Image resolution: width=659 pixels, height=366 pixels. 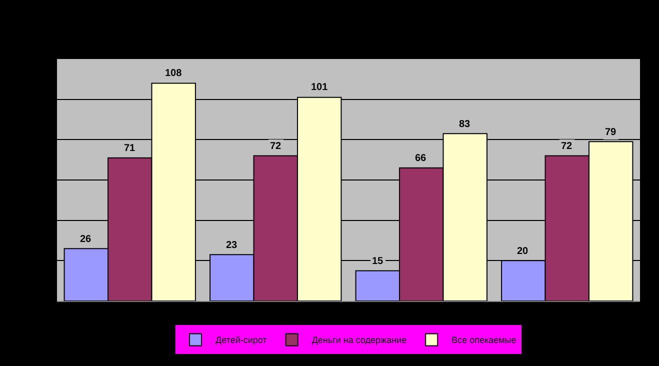 What do you see at coordinates (421, 158) in the screenshot?
I see `data-label: 66` at bounding box center [421, 158].